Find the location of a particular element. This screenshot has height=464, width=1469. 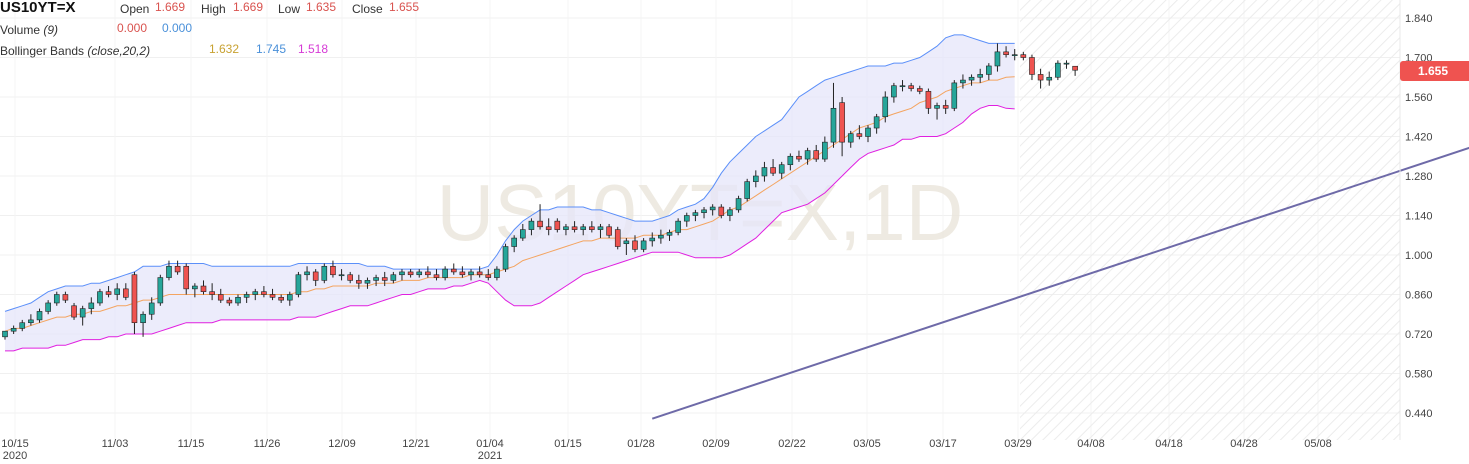

low-label: Low is located at coordinates (289, 9).